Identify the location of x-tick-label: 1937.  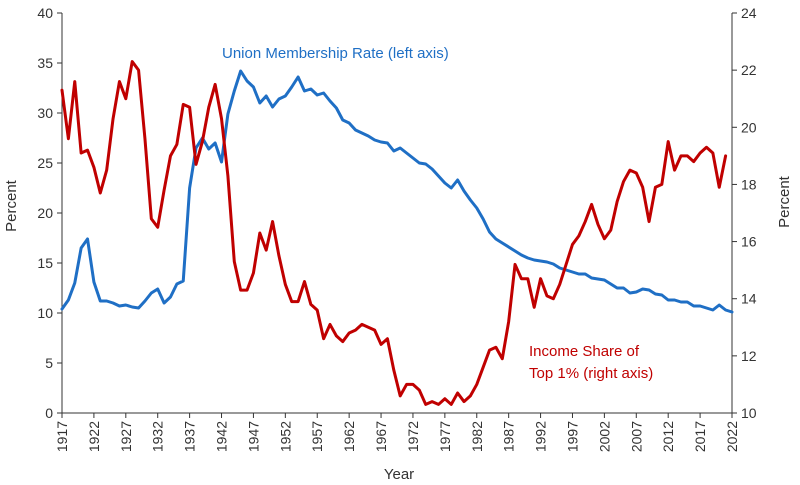
(190, 436).